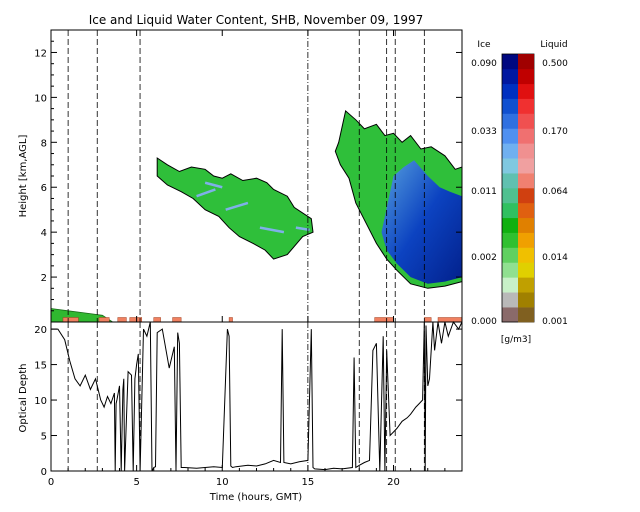 The height and width of the screenshot is (512, 640). What do you see at coordinates (23, 176) in the screenshot?
I see `top-y-axis-label: Height [km,AGL]` at bounding box center [23, 176].